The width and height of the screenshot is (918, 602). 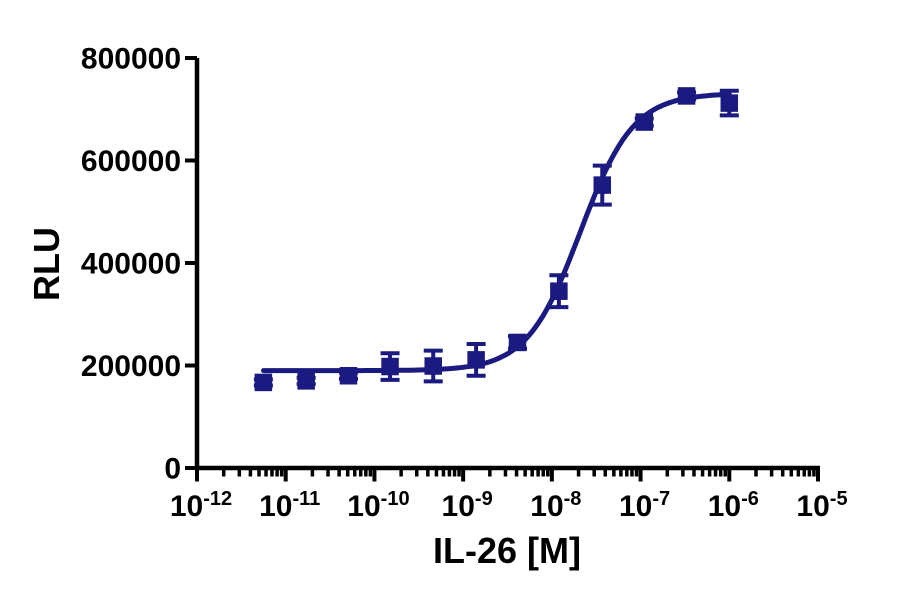 I want to click on x-tick-label: 10⁻⁷, so click(x=644, y=505).